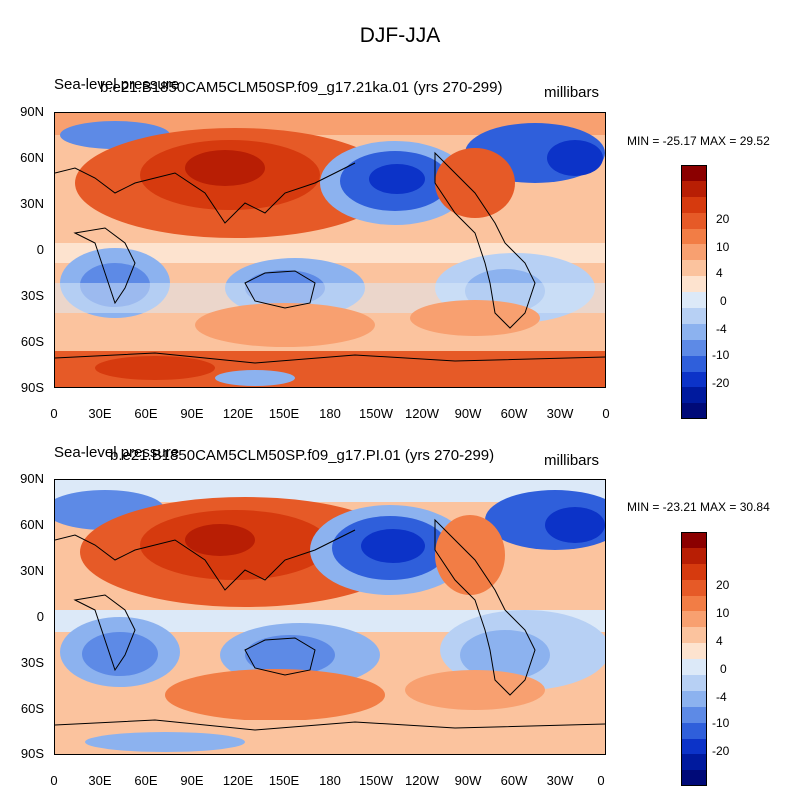  I want to click on africa-coast, so click(104, 633).